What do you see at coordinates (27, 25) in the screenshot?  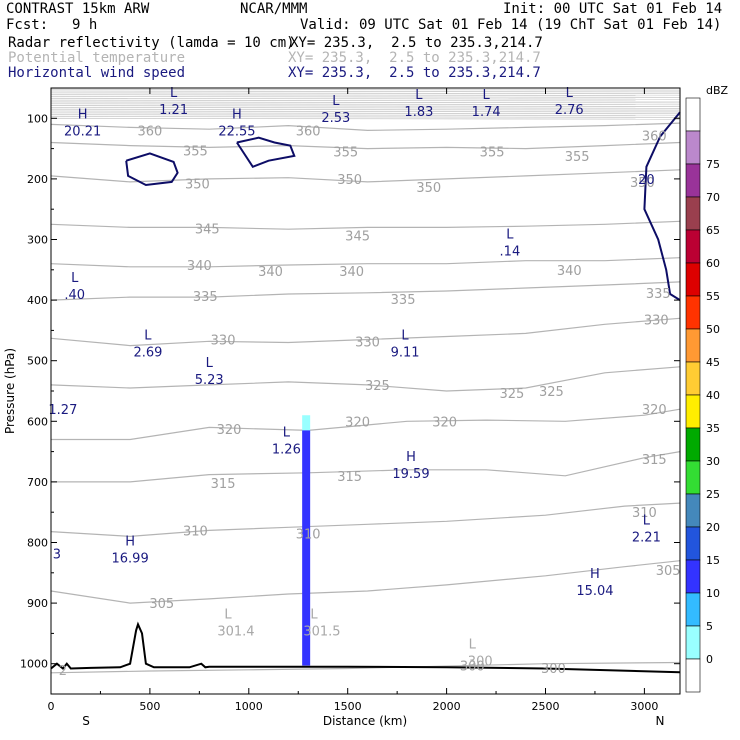 I see `forecast-label: Fcst:` at bounding box center [27, 25].